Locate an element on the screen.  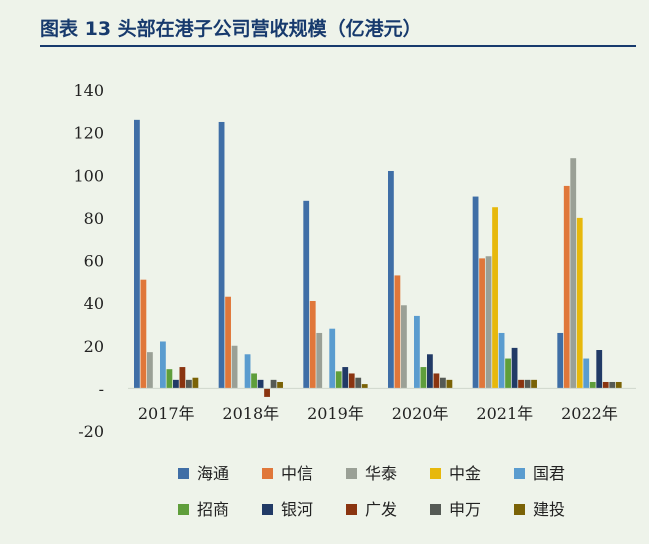
bar-银河-2019年 is located at coordinates (345, 378).